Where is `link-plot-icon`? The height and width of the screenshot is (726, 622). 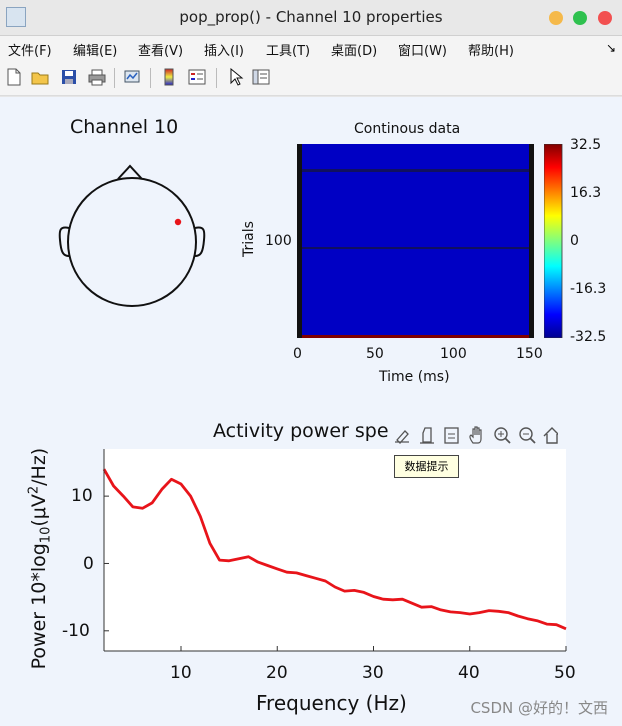
link-plot-icon is located at coordinates (132, 77).